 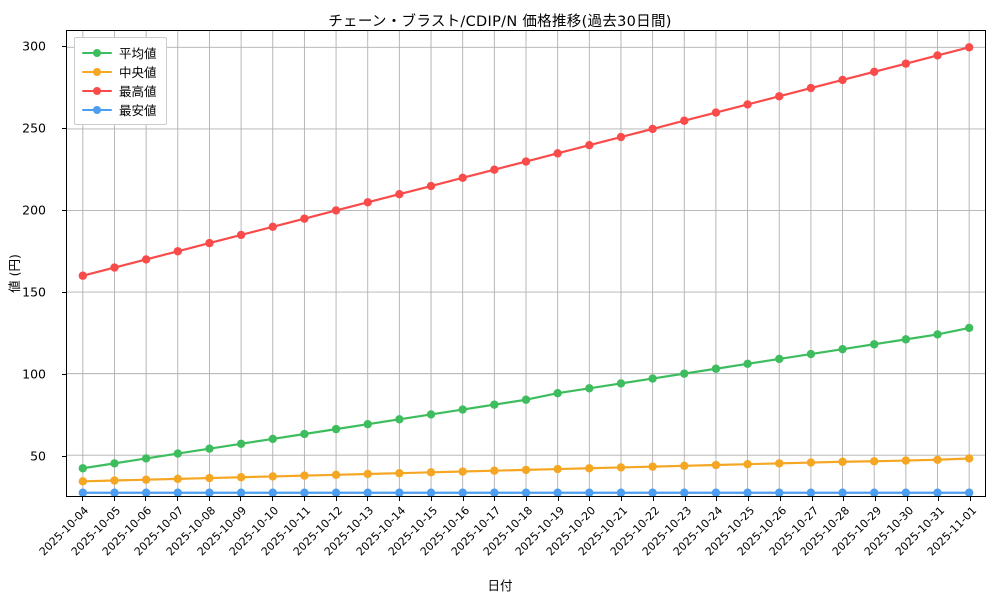 What do you see at coordinates (34, 374) in the screenshot?
I see `y-tick-label: 100` at bounding box center [34, 374].